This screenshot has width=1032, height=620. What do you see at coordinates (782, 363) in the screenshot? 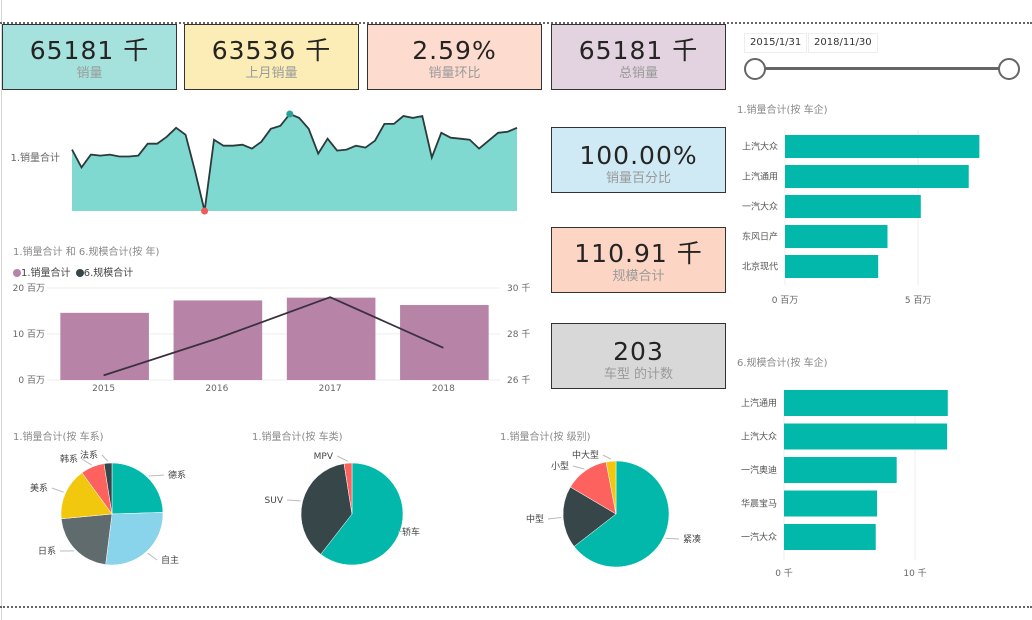
I see `scale-by-maker-title: 6.规模合计(按 车企)` at bounding box center [782, 363].